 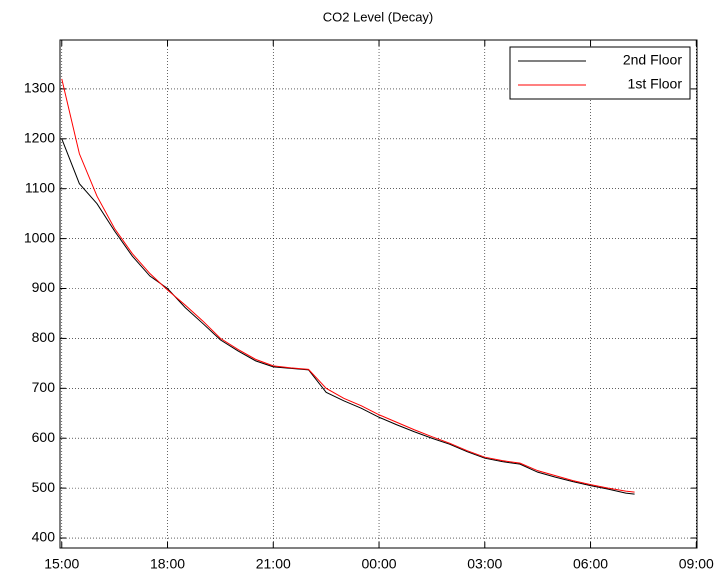 I want to click on x-tick-label: 06:00, so click(x=590, y=564).